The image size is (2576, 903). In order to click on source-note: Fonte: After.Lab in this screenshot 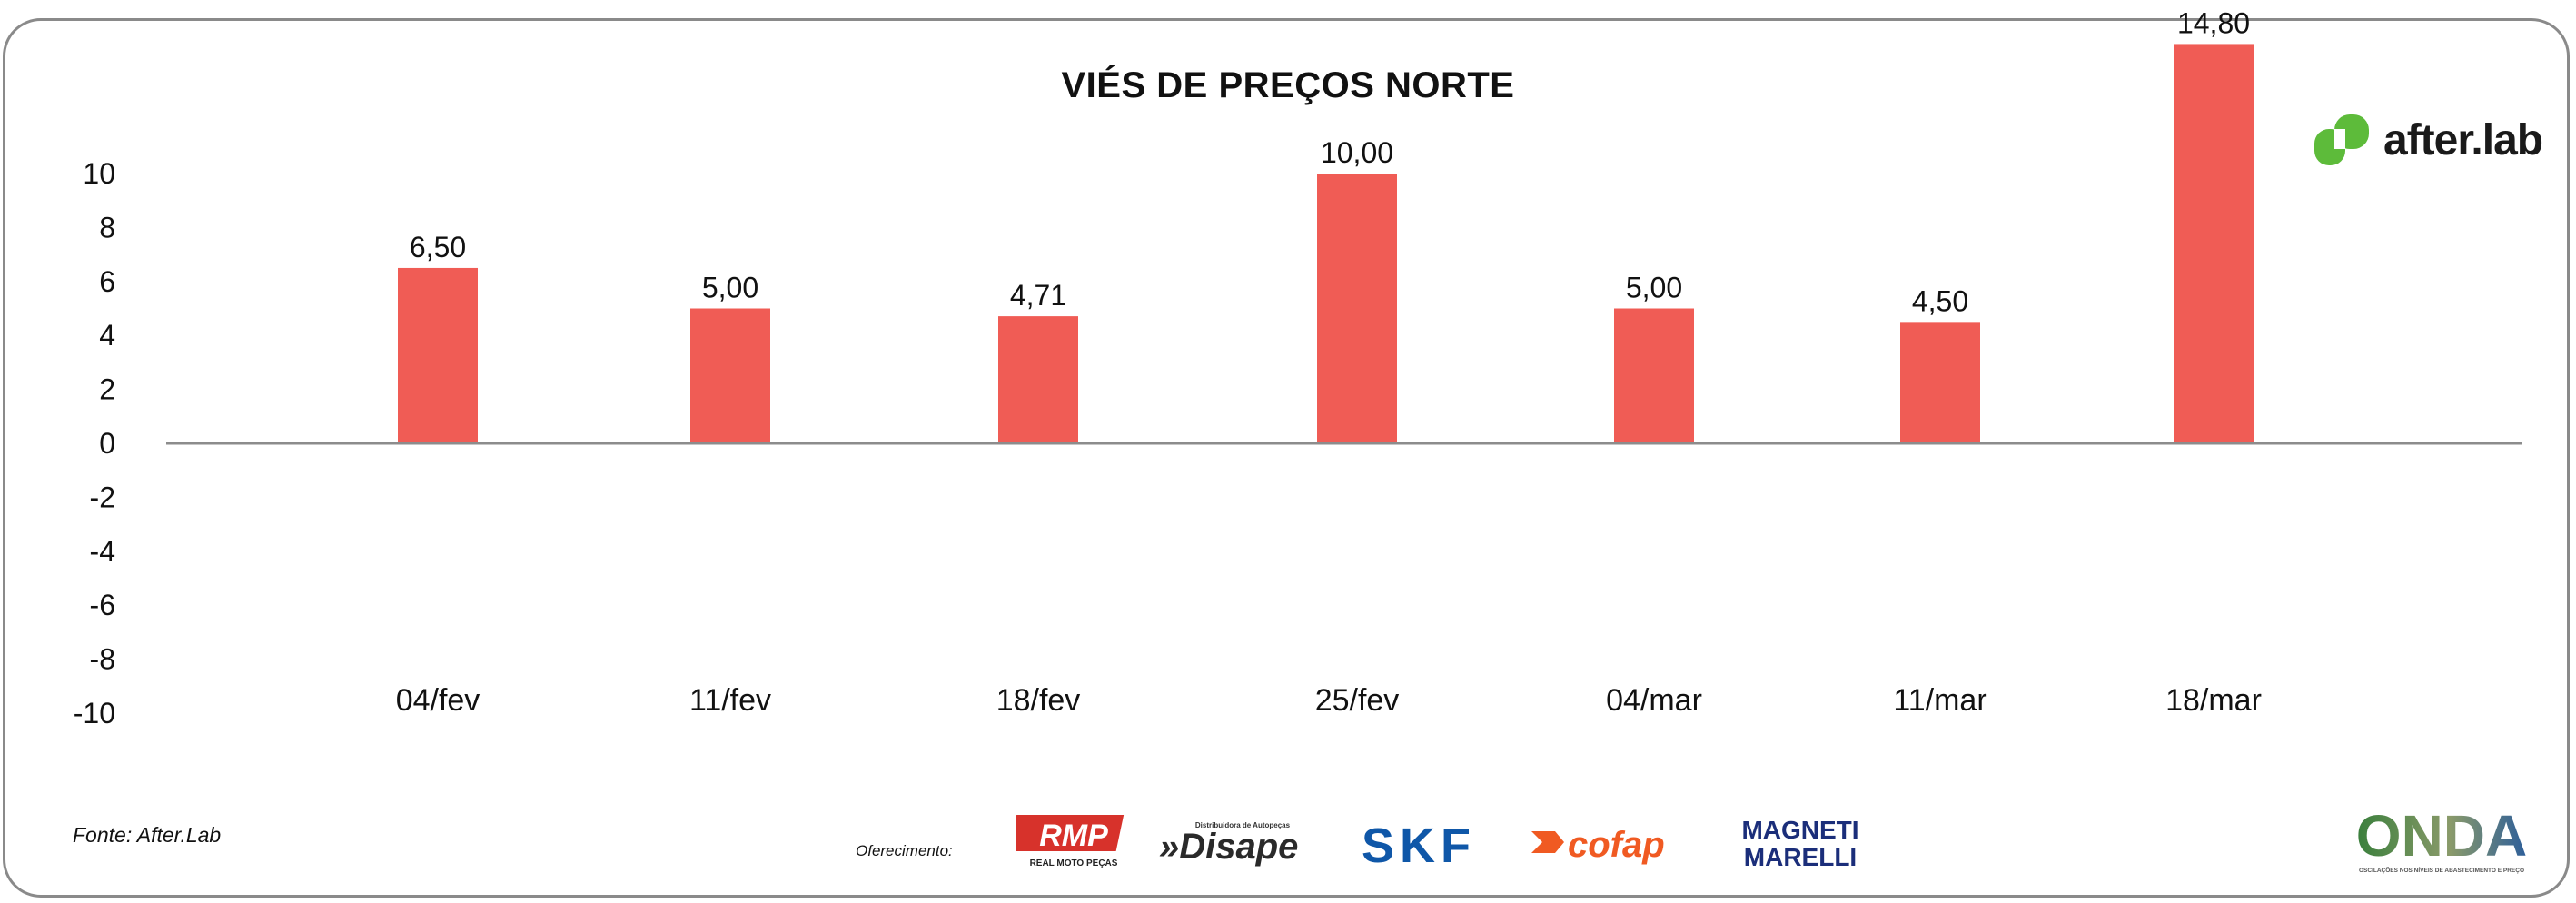, I will do `click(147, 835)`.